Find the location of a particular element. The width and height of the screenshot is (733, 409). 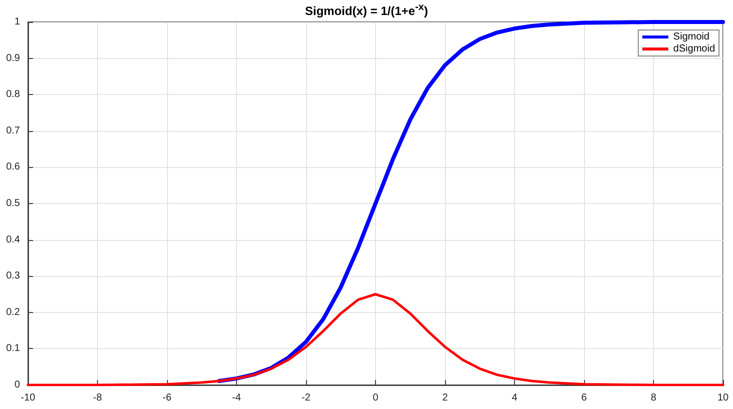

y-tick-label: 0.5 is located at coordinates (13, 203).